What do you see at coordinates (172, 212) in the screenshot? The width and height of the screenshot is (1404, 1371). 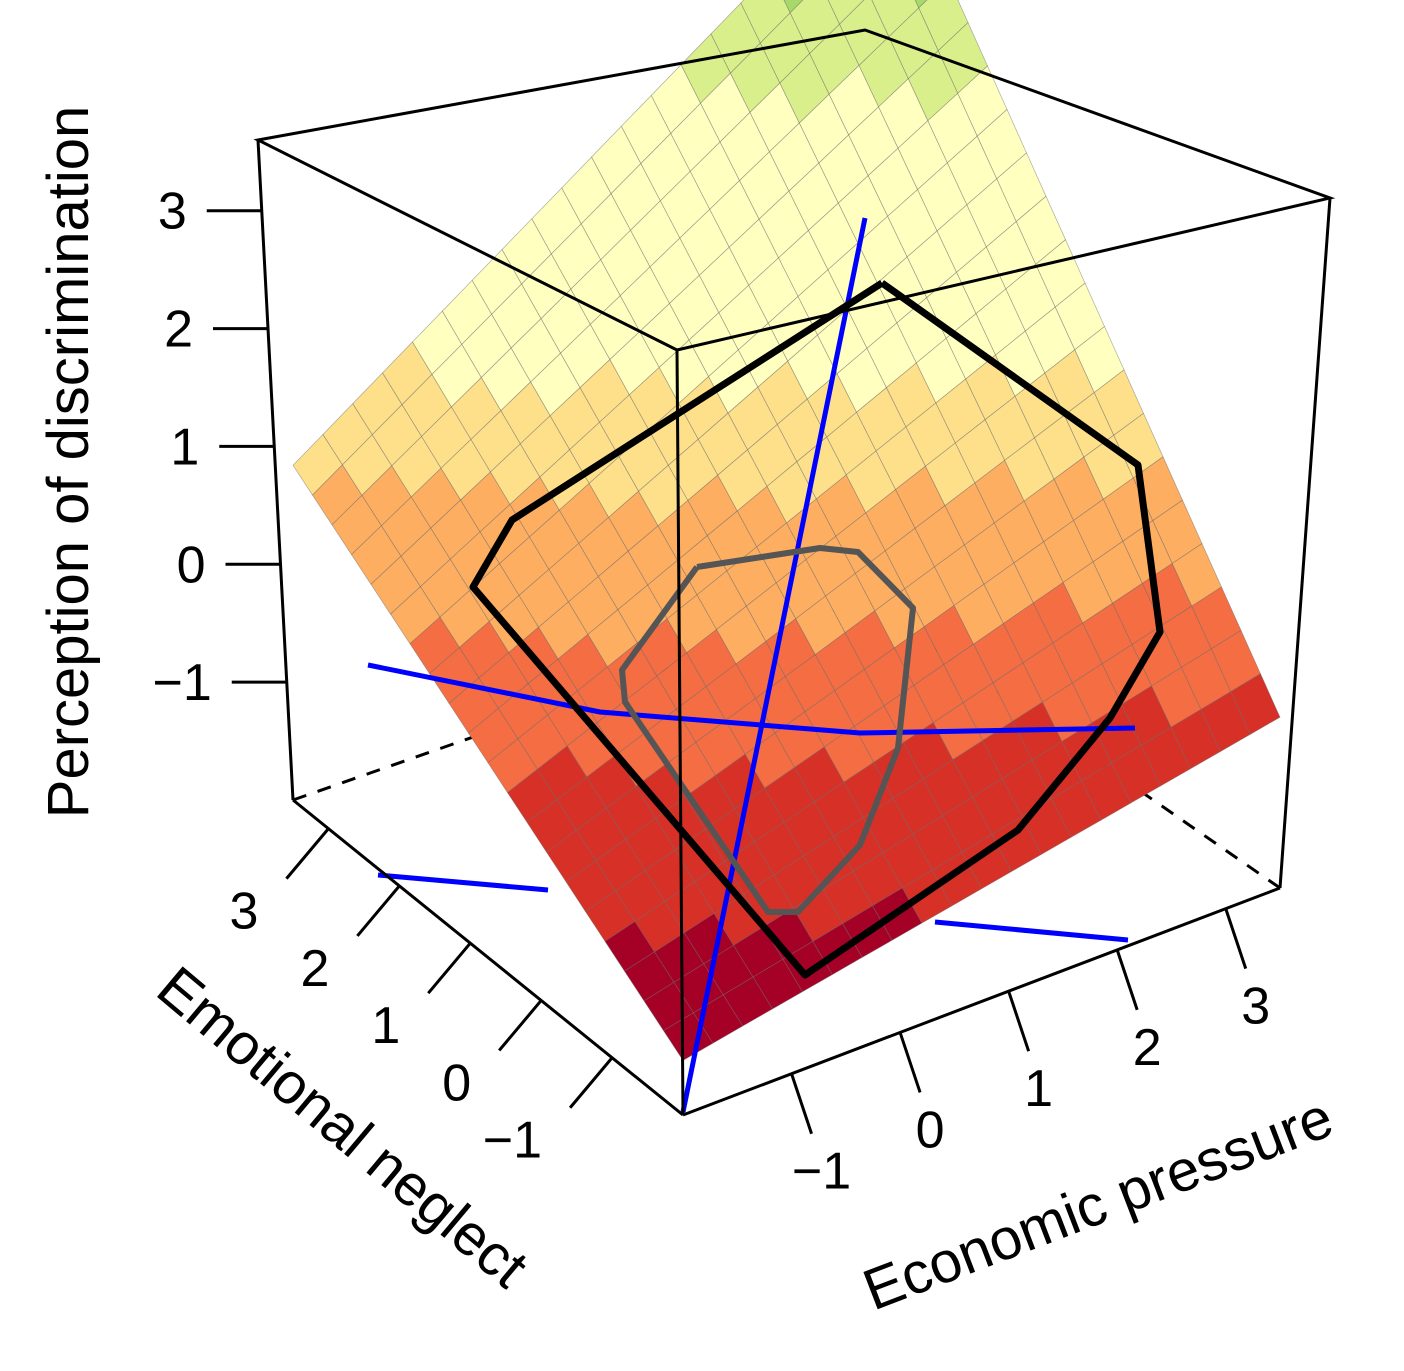 I see `z-tick-label: 3` at bounding box center [172, 212].